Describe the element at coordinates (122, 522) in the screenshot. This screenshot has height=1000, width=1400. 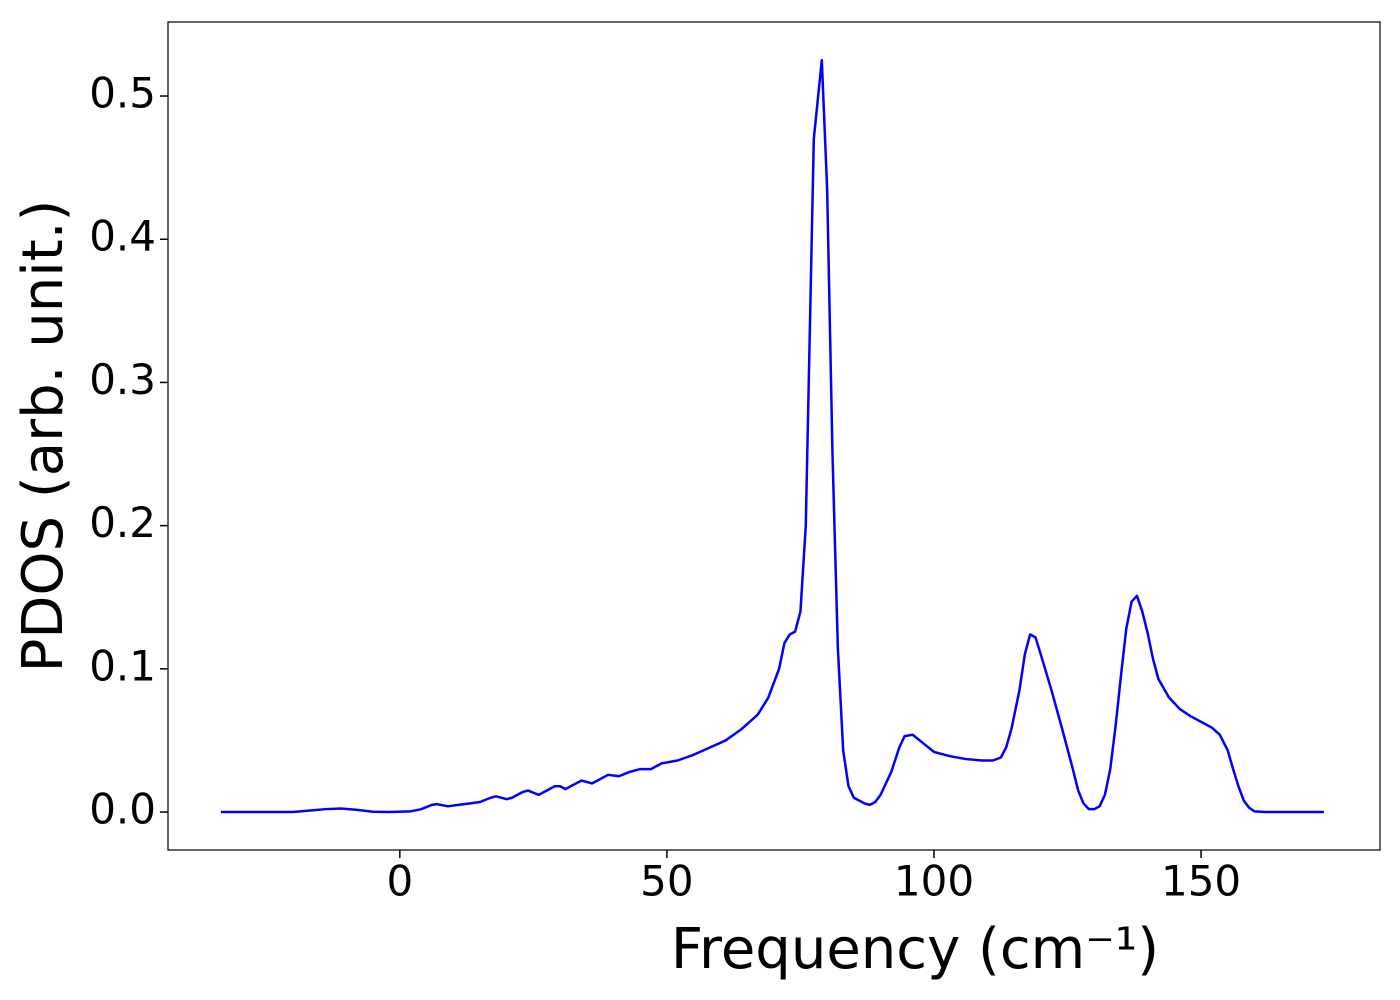
I see `y-tick-label: 0.2` at that location.